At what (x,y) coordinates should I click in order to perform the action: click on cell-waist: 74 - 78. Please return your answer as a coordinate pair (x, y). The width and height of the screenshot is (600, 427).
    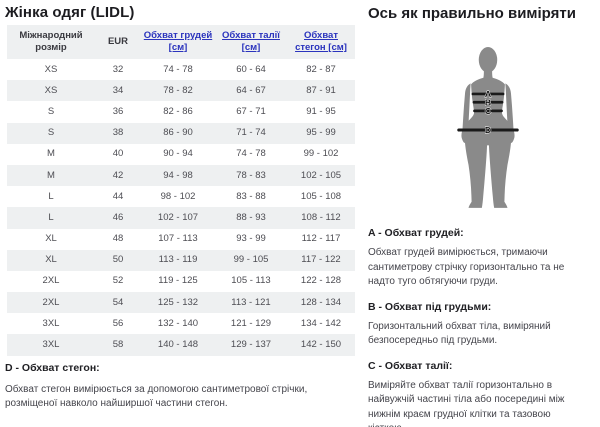
    Looking at the image, I should click on (251, 154).